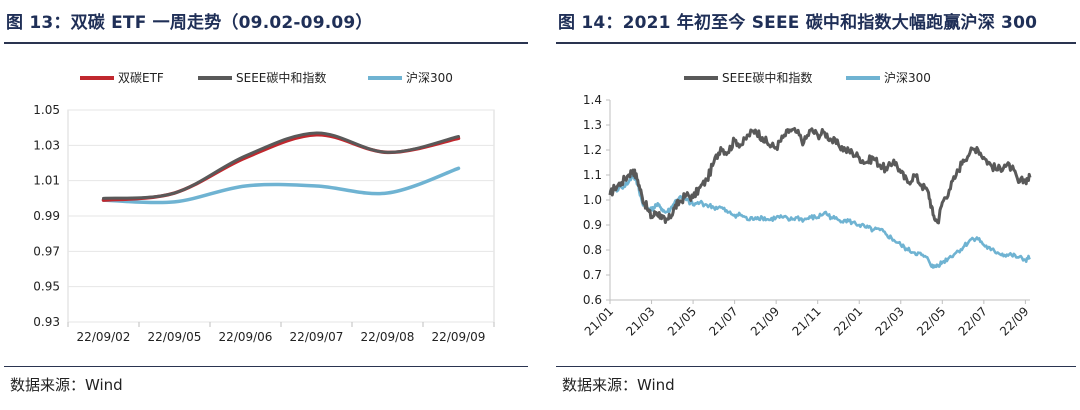 Image resolution: width=1080 pixels, height=410 pixels. Describe the element at coordinates (141, 78) in the screenshot. I see `legend-label: 双碳ETF` at that location.